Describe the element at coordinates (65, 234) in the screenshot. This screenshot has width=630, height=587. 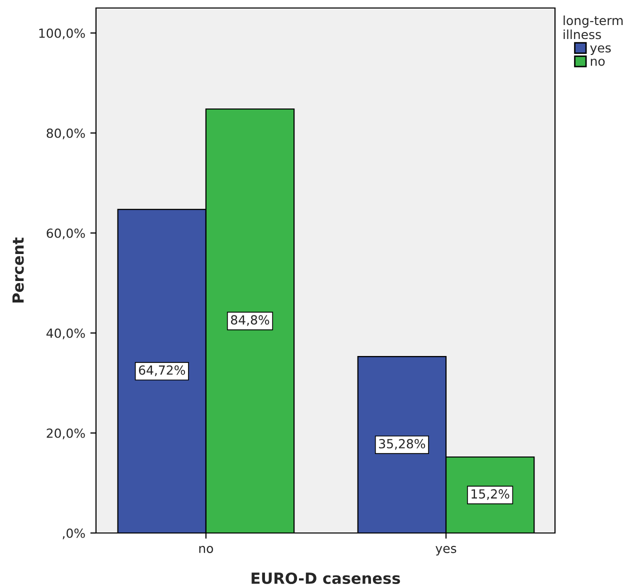
I see `y-tick-label: 60,0%` at that location.